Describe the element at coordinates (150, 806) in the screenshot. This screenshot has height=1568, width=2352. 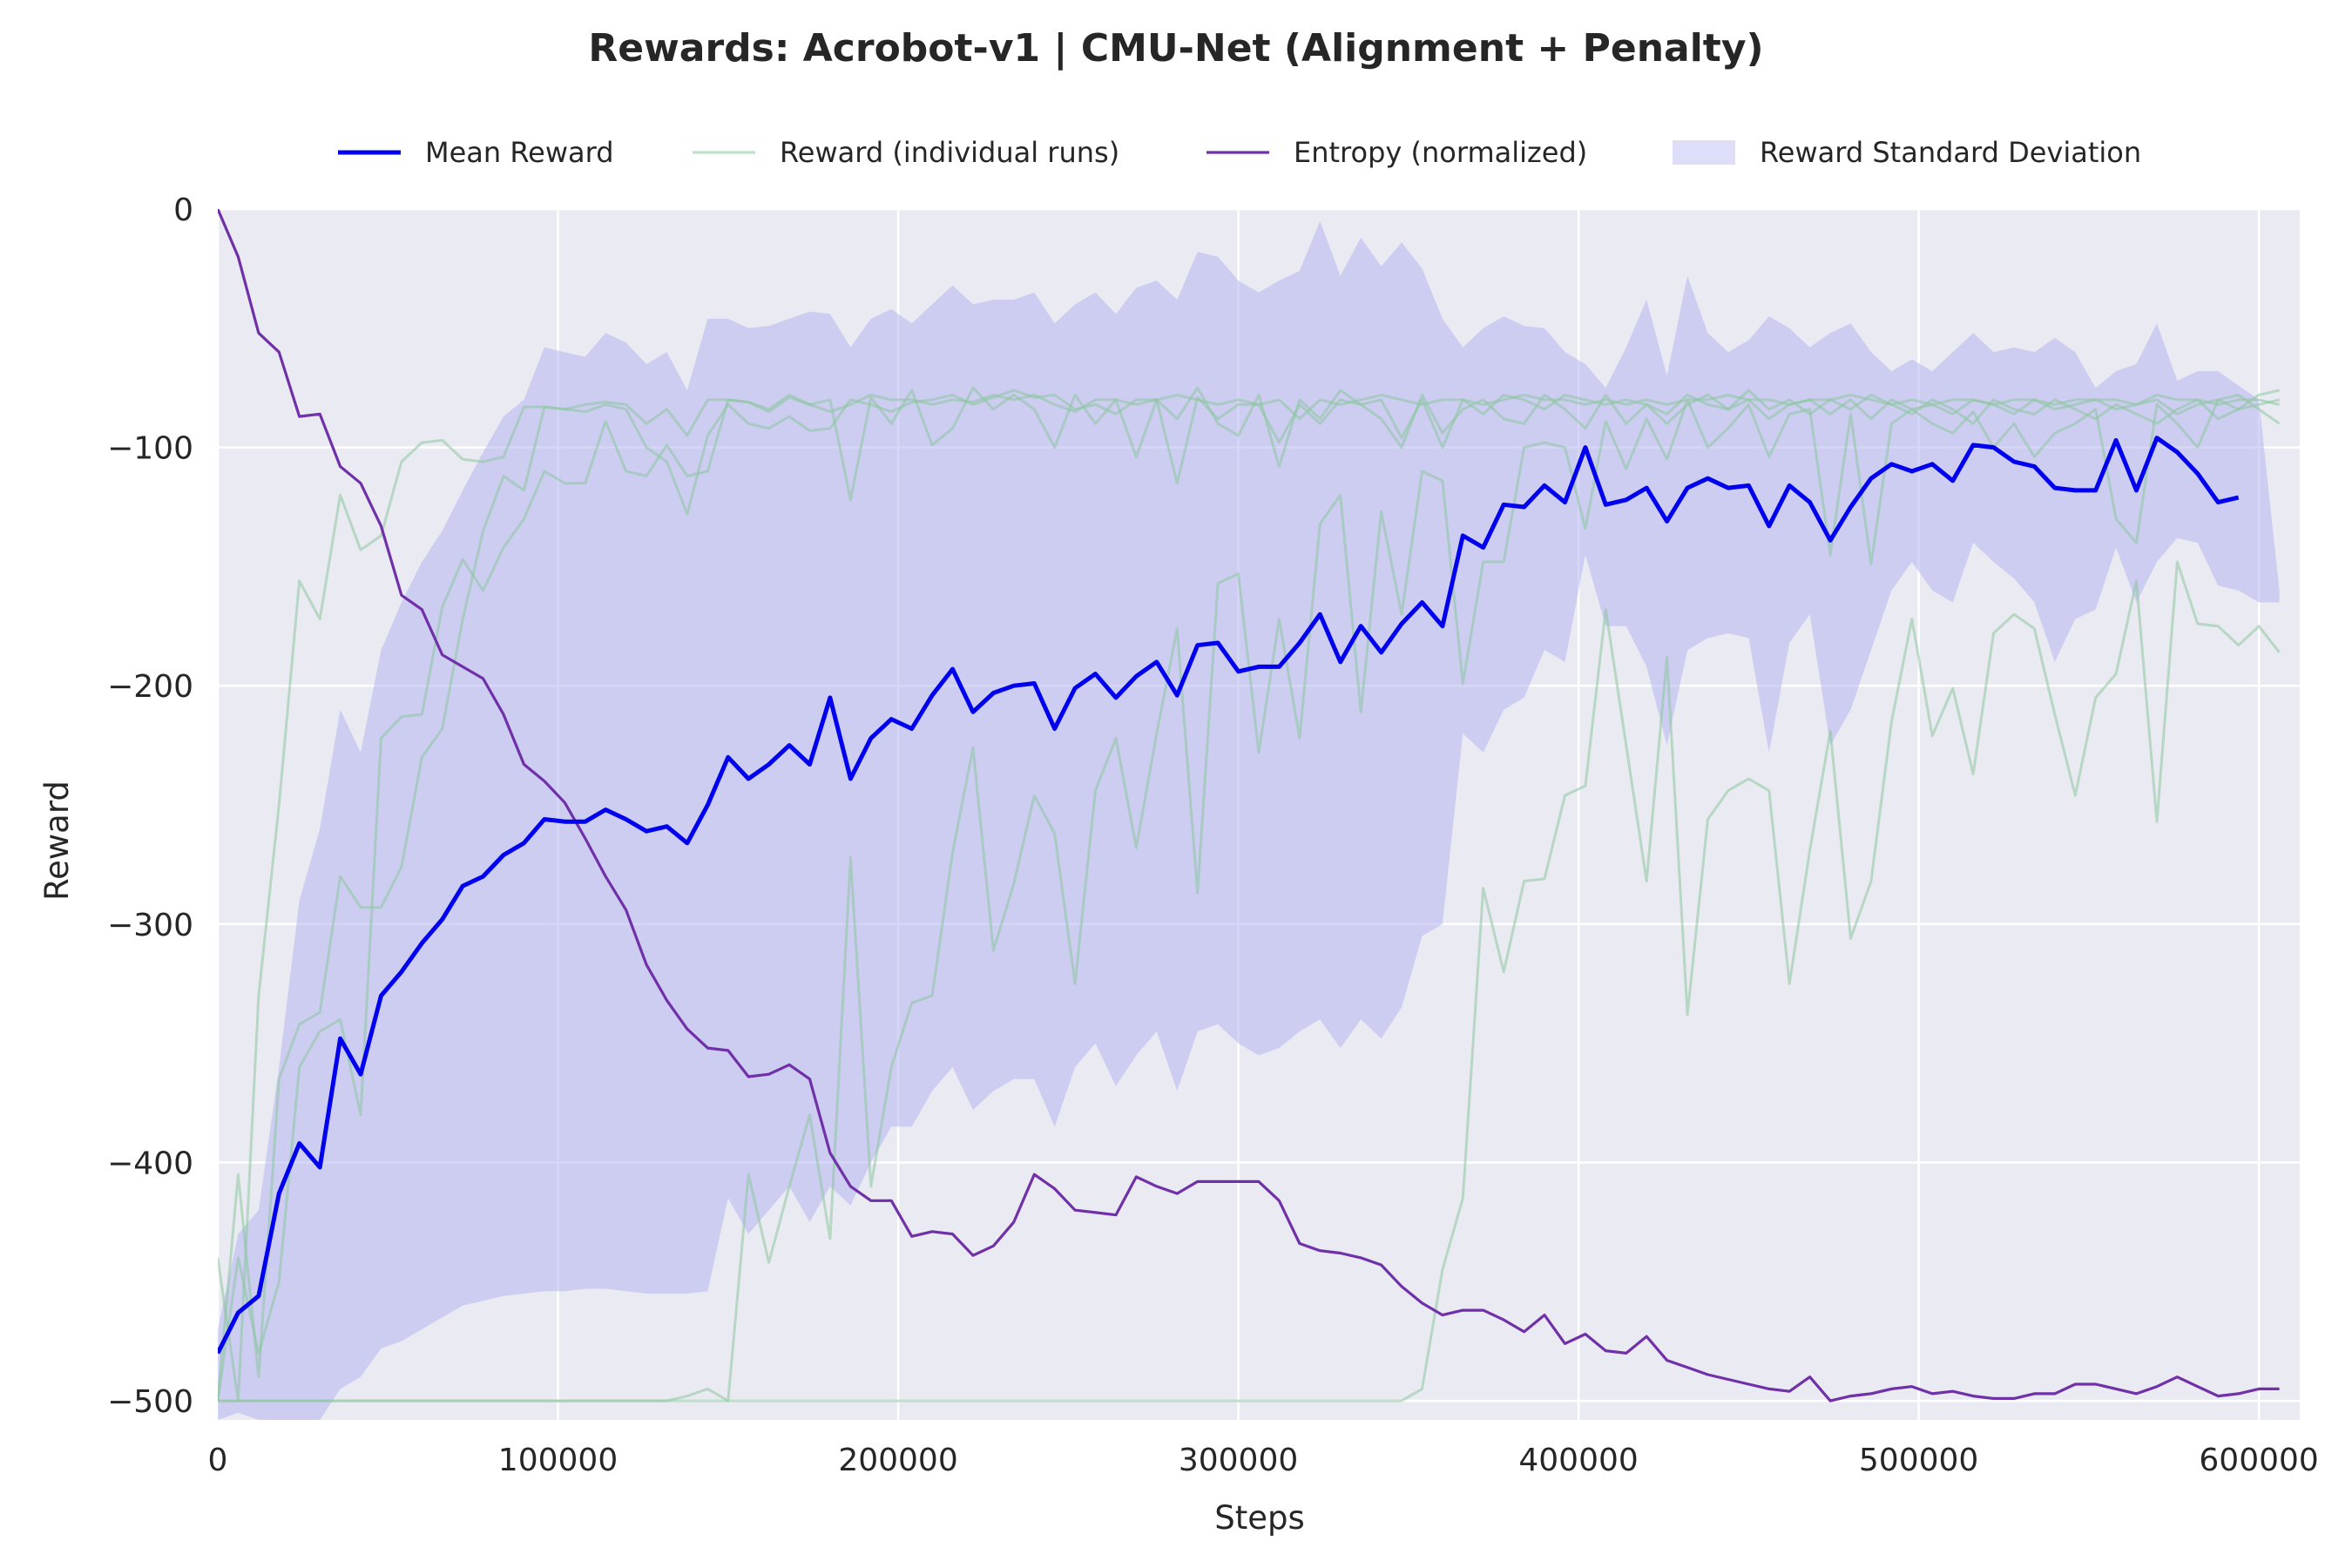
I see `y-axis-ticks: 0 −100 −200 −300 −400 −500` at that location.